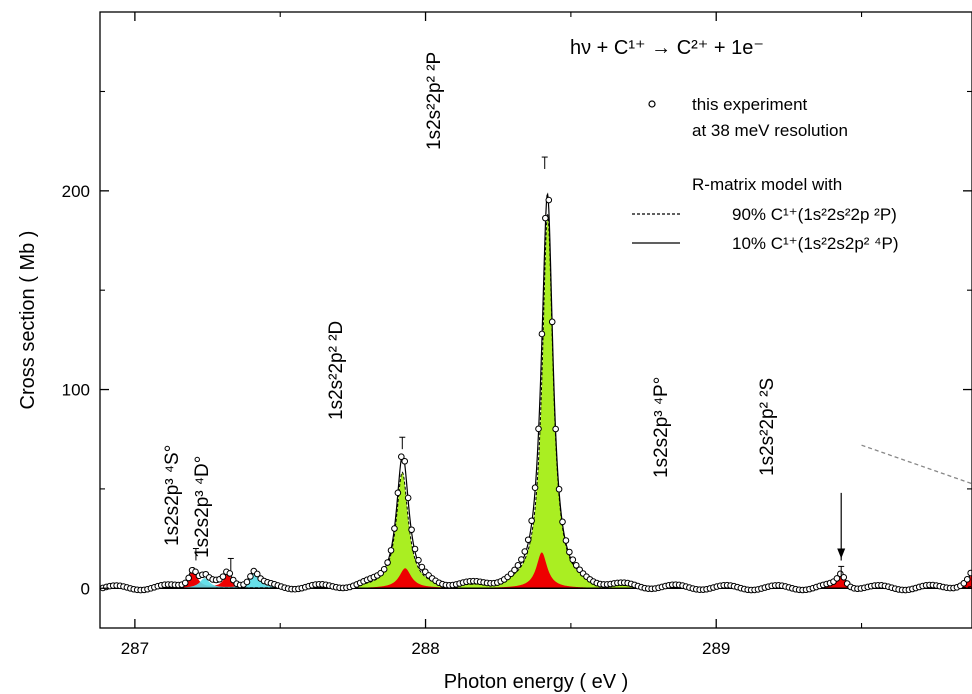 The height and width of the screenshot is (694, 972). Describe the element at coordinates (767, 427) in the screenshot. I see `peak-label-2s: 1s2s²2p² ²S` at that location.